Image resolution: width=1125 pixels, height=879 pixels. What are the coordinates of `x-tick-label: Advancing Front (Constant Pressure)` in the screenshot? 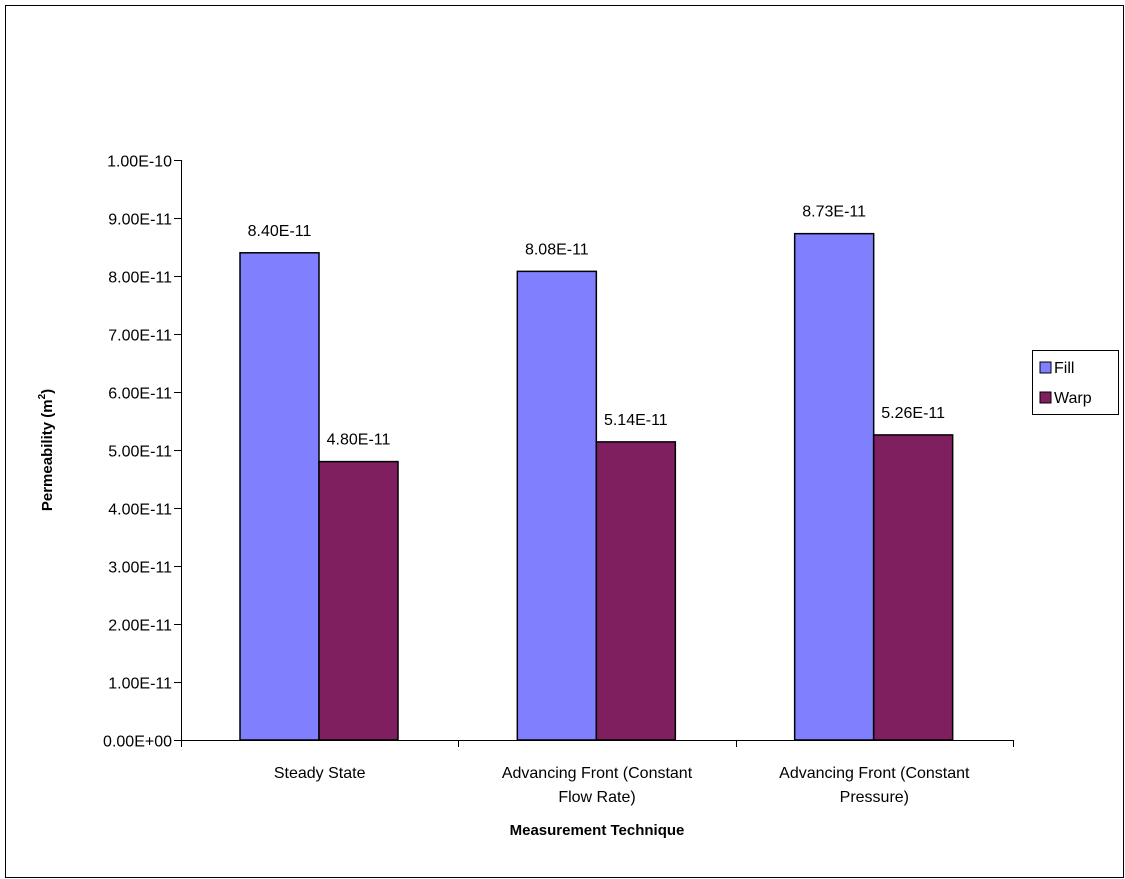 It's located at (874, 785).